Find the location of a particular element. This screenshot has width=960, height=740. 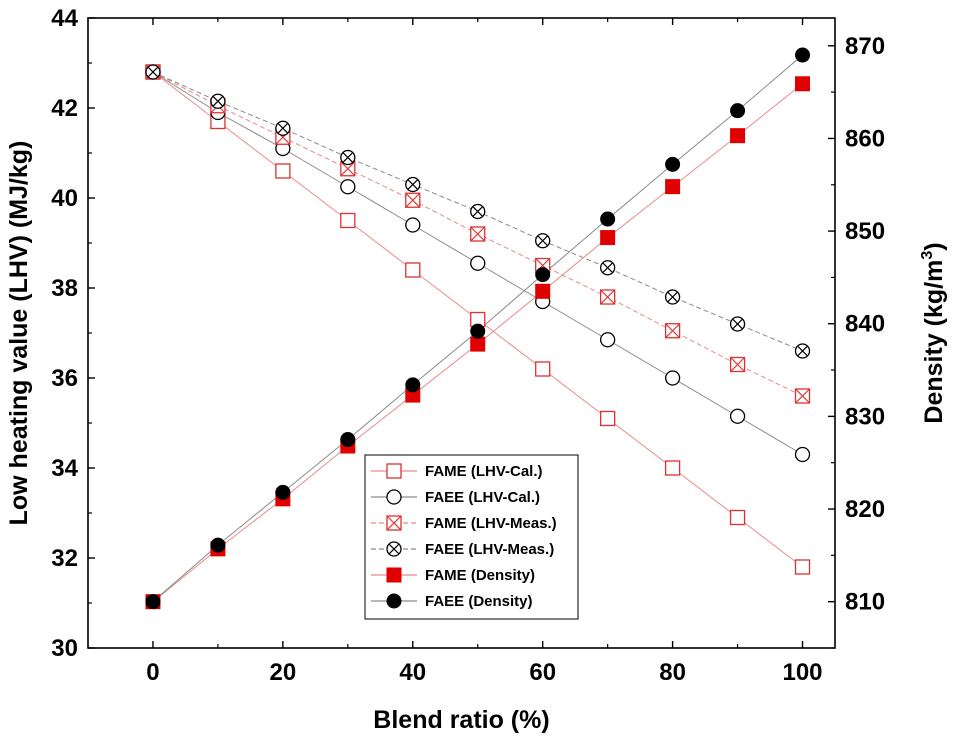

legend-item: FAEE (LHV-Cal.) is located at coordinates (455, 497).